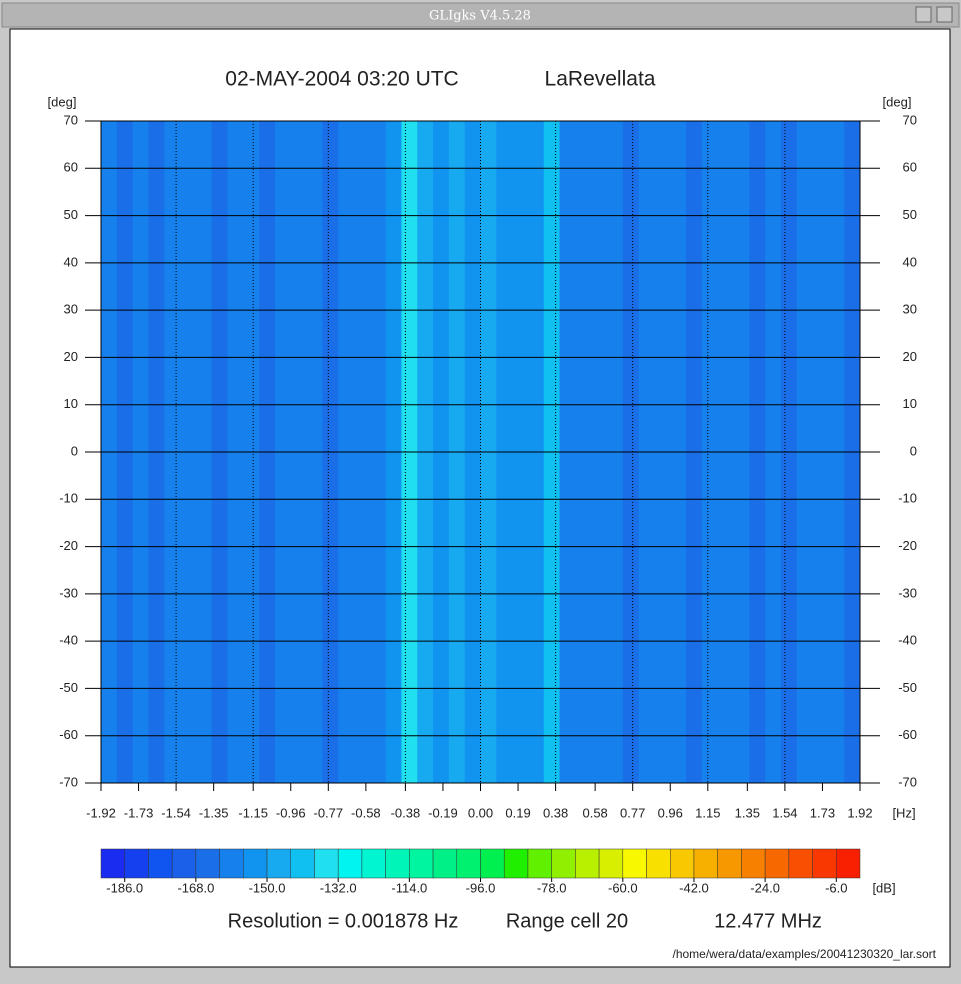  What do you see at coordinates (907, 498) in the screenshot?
I see `y-tick-label-right: -10` at bounding box center [907, 498].